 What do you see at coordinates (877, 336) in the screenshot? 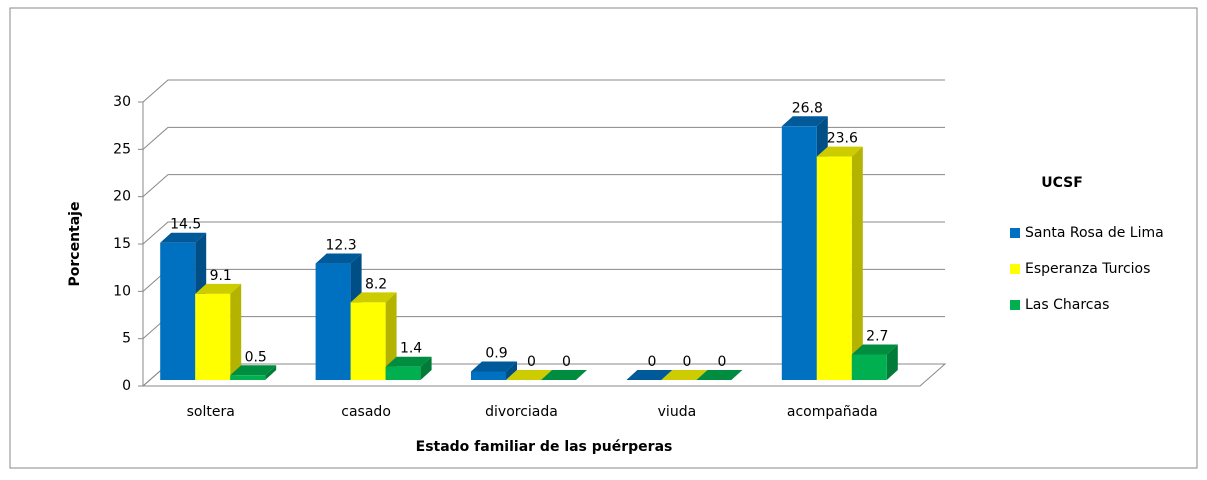
I see `data-label: 2.7` at bounding box center [877, 336].